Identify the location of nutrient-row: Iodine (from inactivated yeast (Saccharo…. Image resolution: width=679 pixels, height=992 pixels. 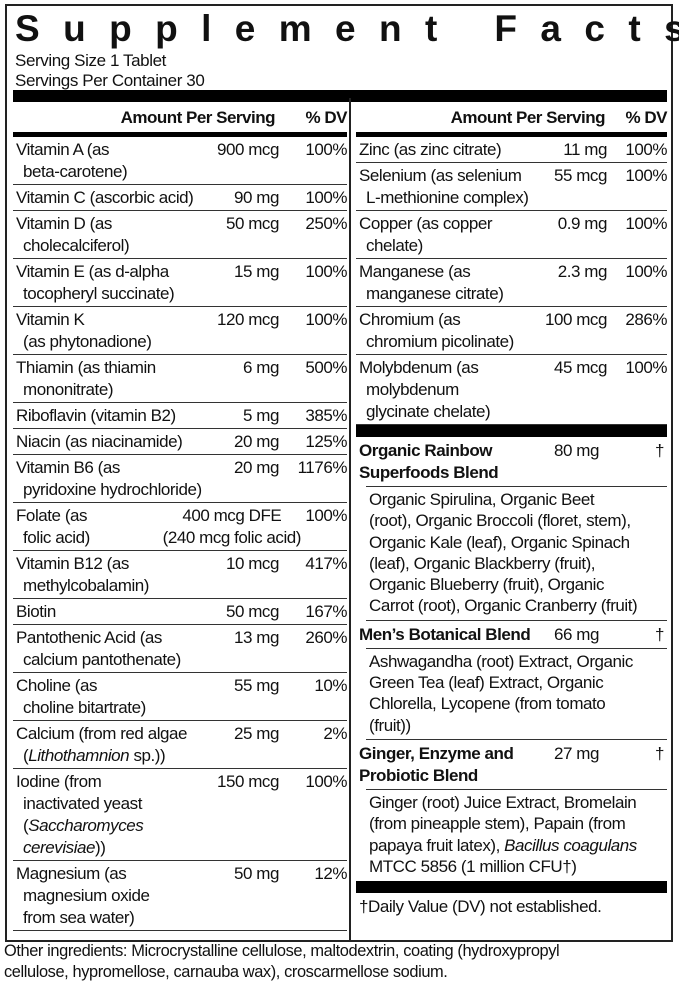
(180, 815).